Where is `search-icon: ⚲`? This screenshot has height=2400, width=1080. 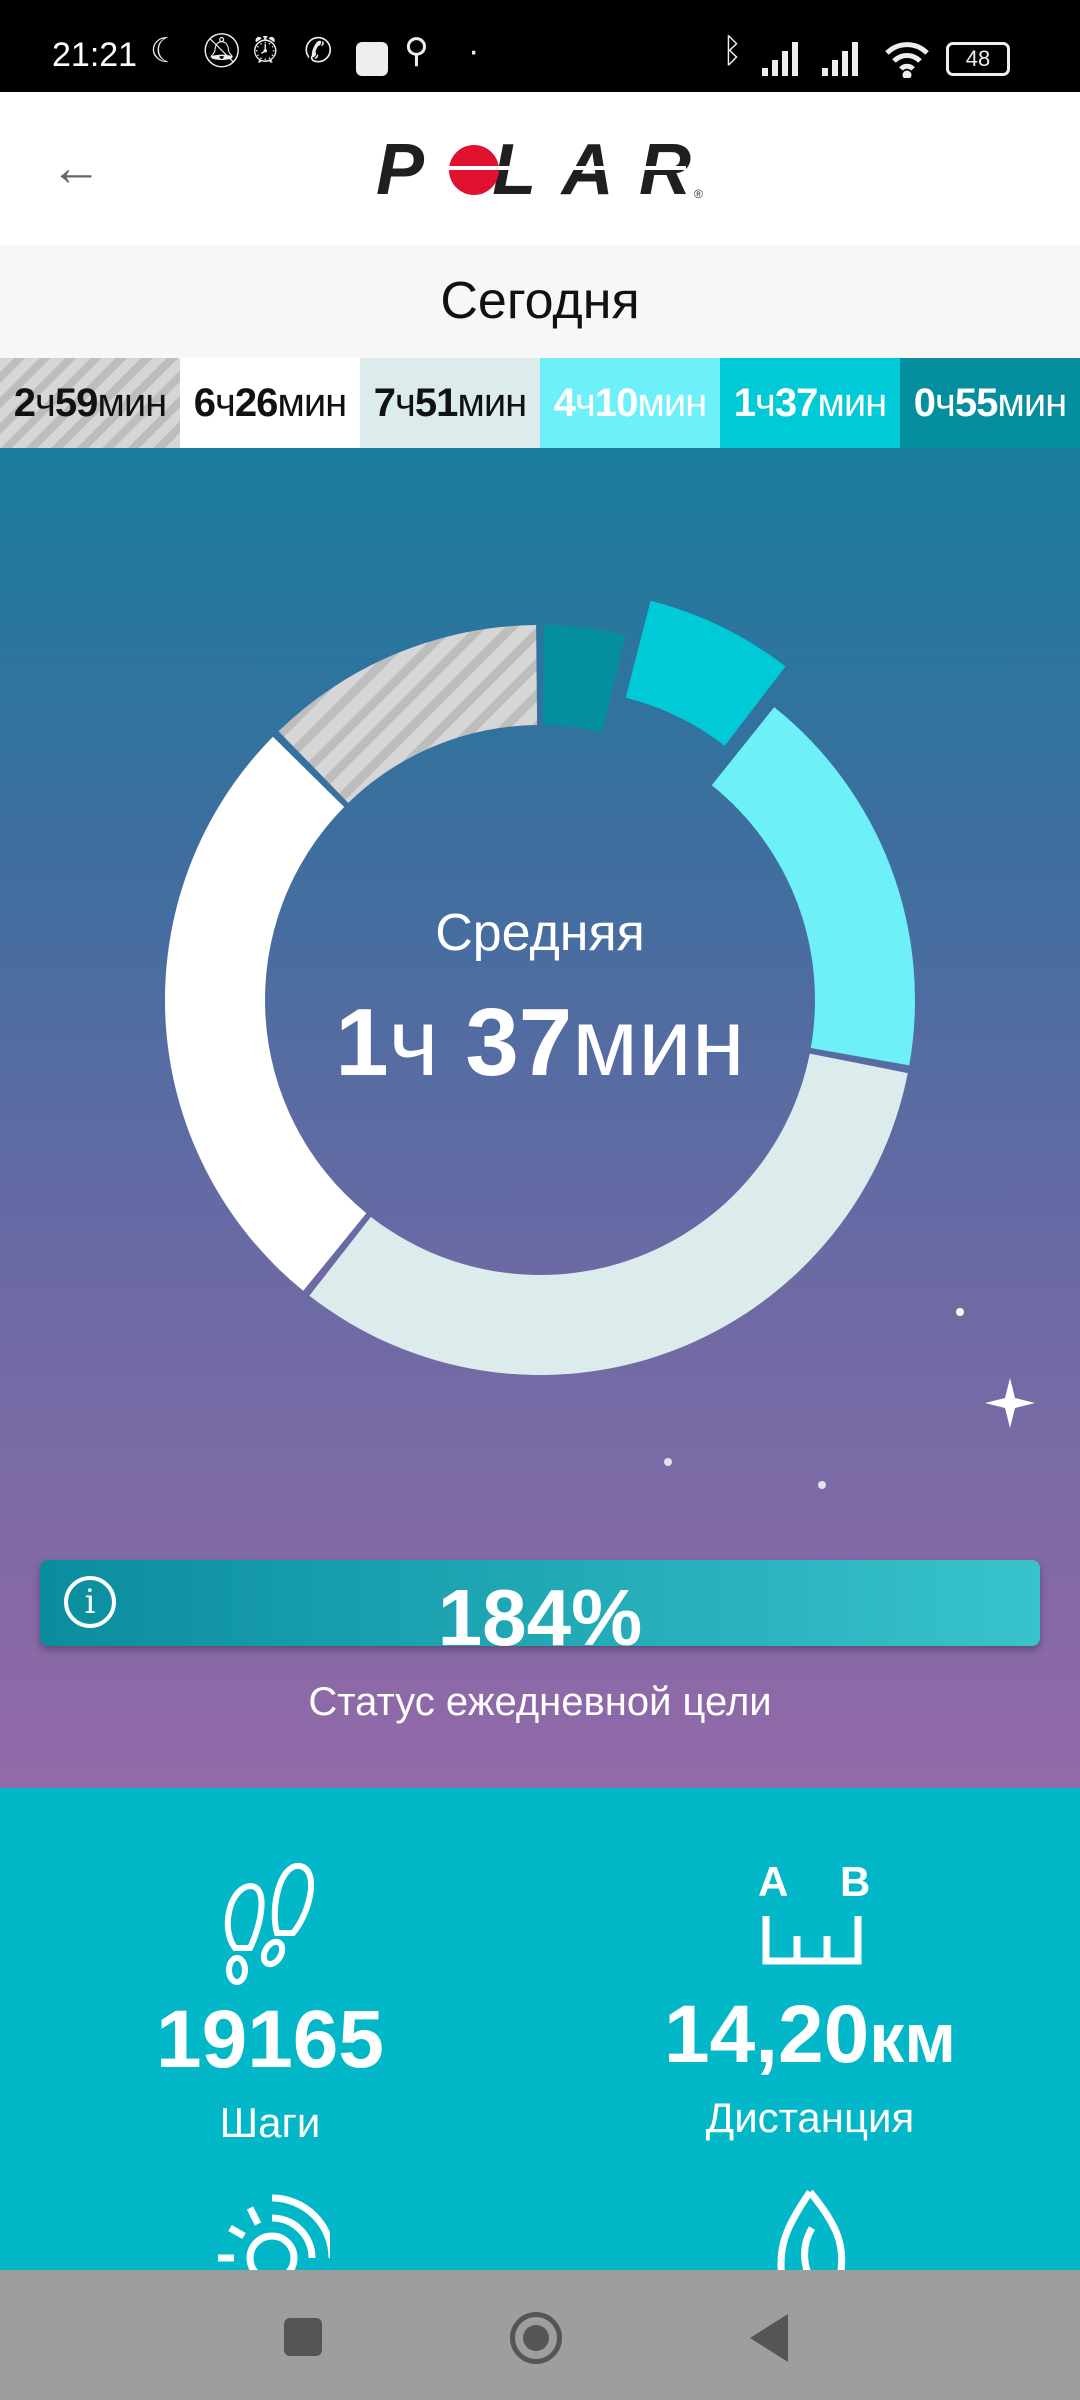 search-icon: ⚲ is located at coordinates (416, 51).